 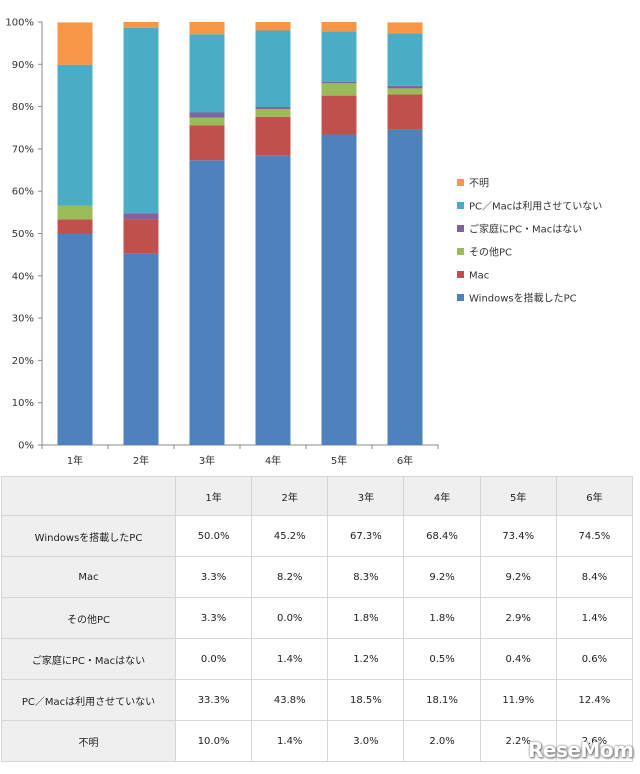 I want to click on table-cell: 1.2%, so click(x=366, y=659).